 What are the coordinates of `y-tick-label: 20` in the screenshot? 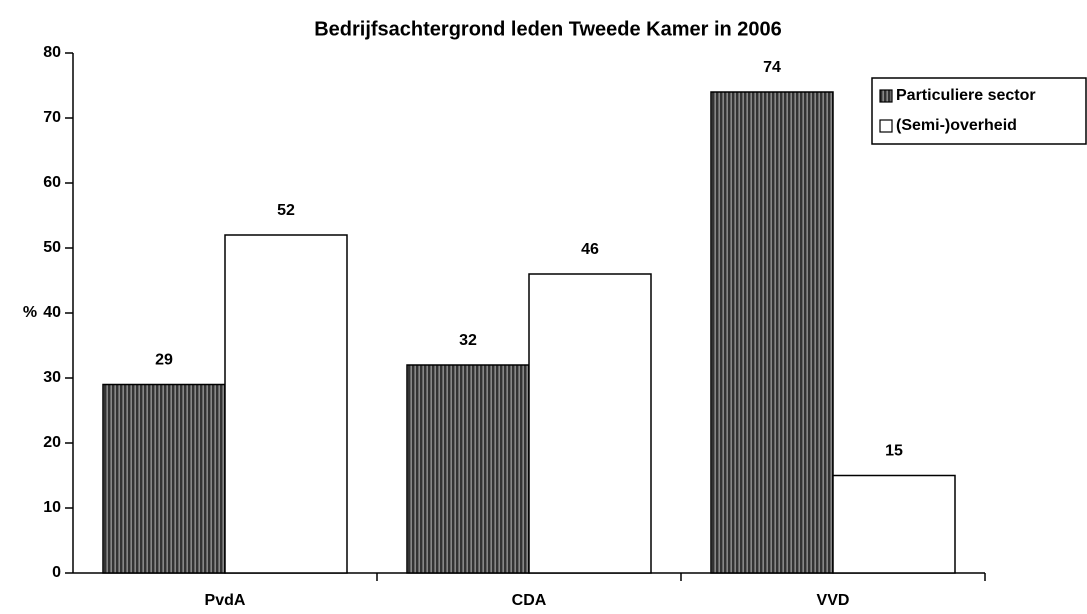 It's located at (52, 442).